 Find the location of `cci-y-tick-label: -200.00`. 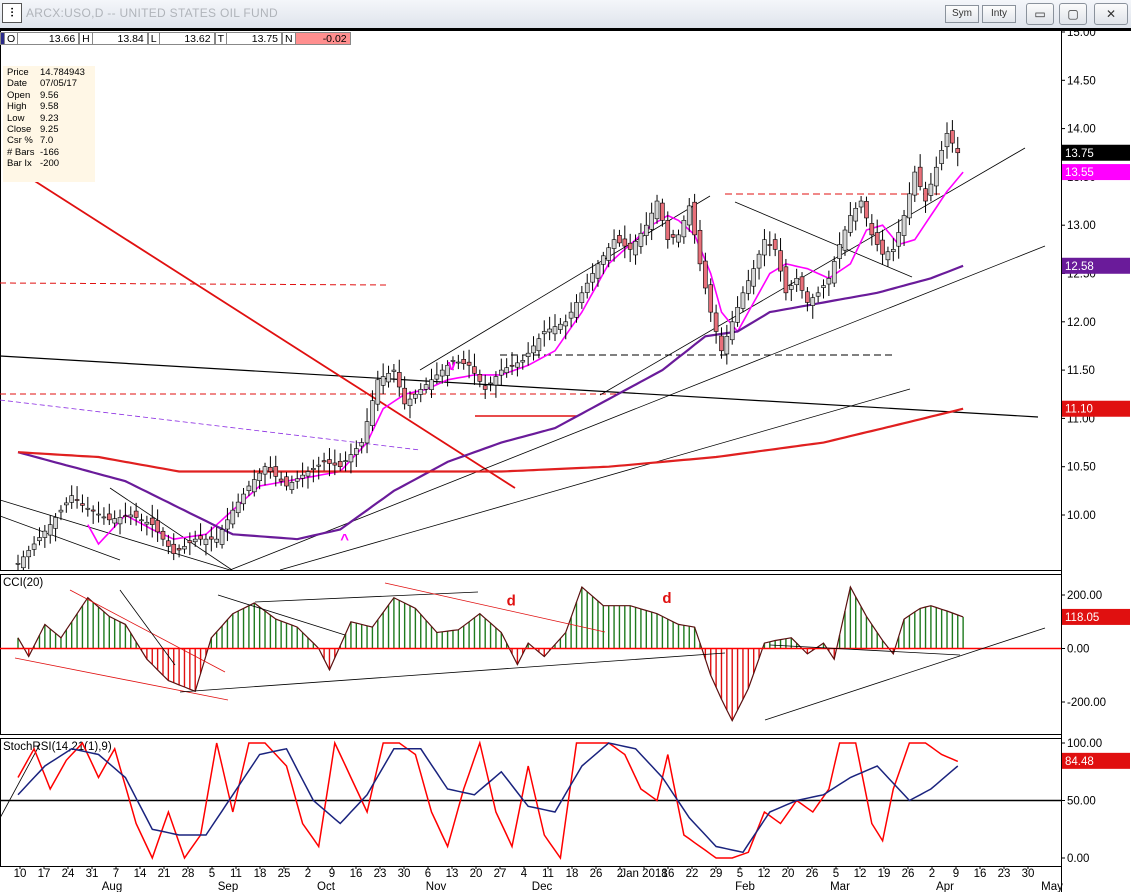

cci-y-tick-label: -200.00 is located at coordinates (1086, 703).